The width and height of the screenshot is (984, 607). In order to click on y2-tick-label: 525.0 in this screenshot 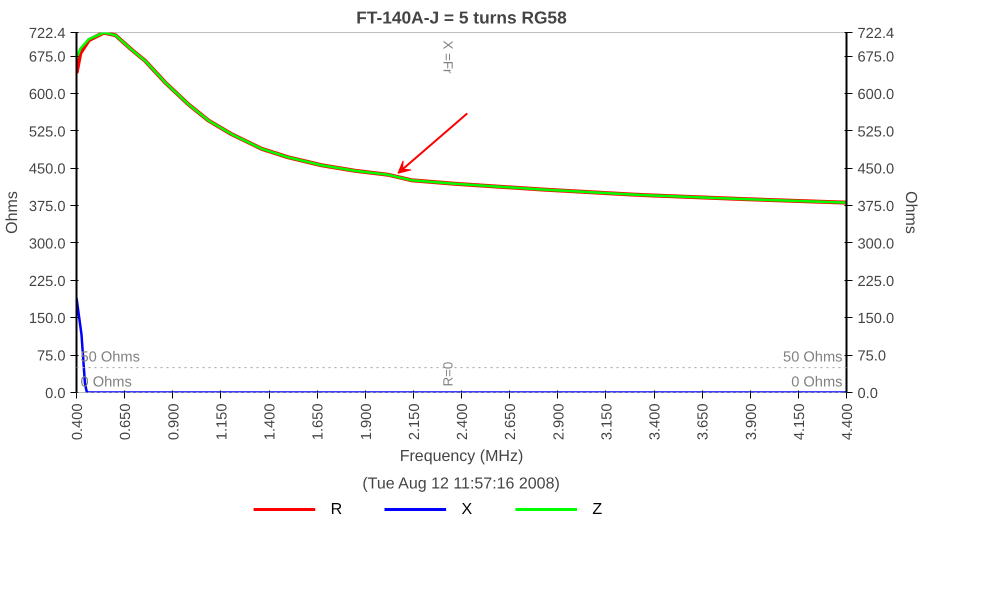, I will do `click(876, 132)`.